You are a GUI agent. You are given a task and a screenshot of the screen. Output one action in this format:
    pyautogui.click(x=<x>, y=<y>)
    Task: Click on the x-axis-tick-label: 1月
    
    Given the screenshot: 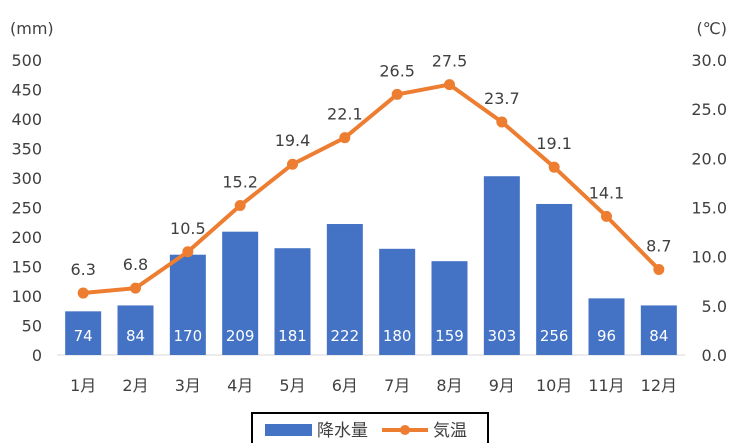 What is the action you would take?
    pyautogui.click(x=83, y=385)
    